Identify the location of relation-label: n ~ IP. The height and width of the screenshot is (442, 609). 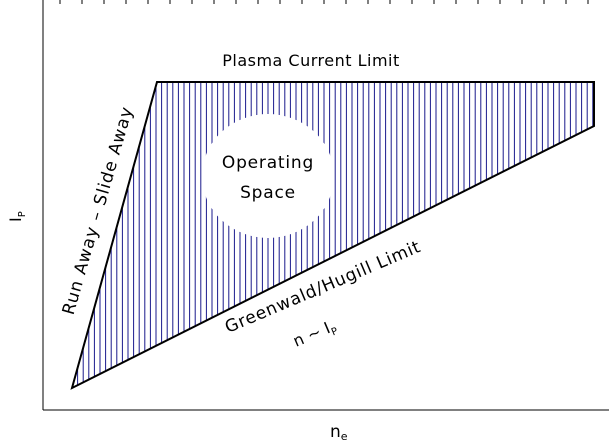
(315, 335).